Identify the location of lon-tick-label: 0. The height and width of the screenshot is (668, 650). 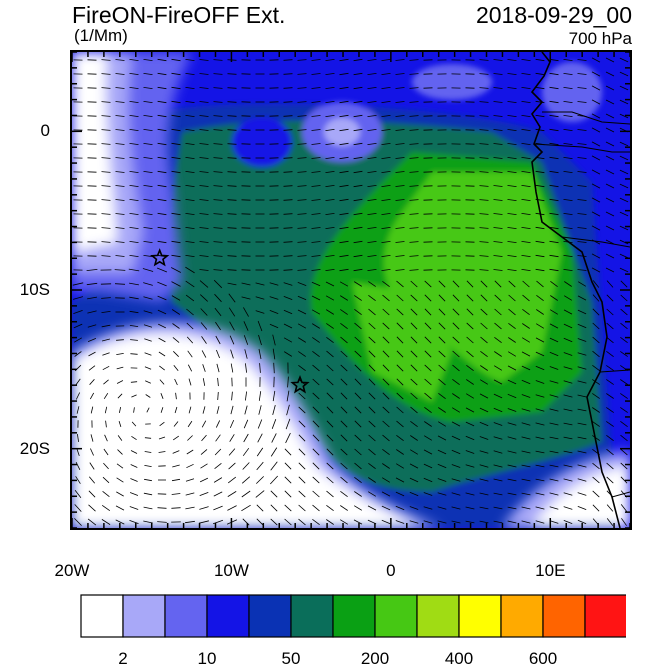
(390, 571).